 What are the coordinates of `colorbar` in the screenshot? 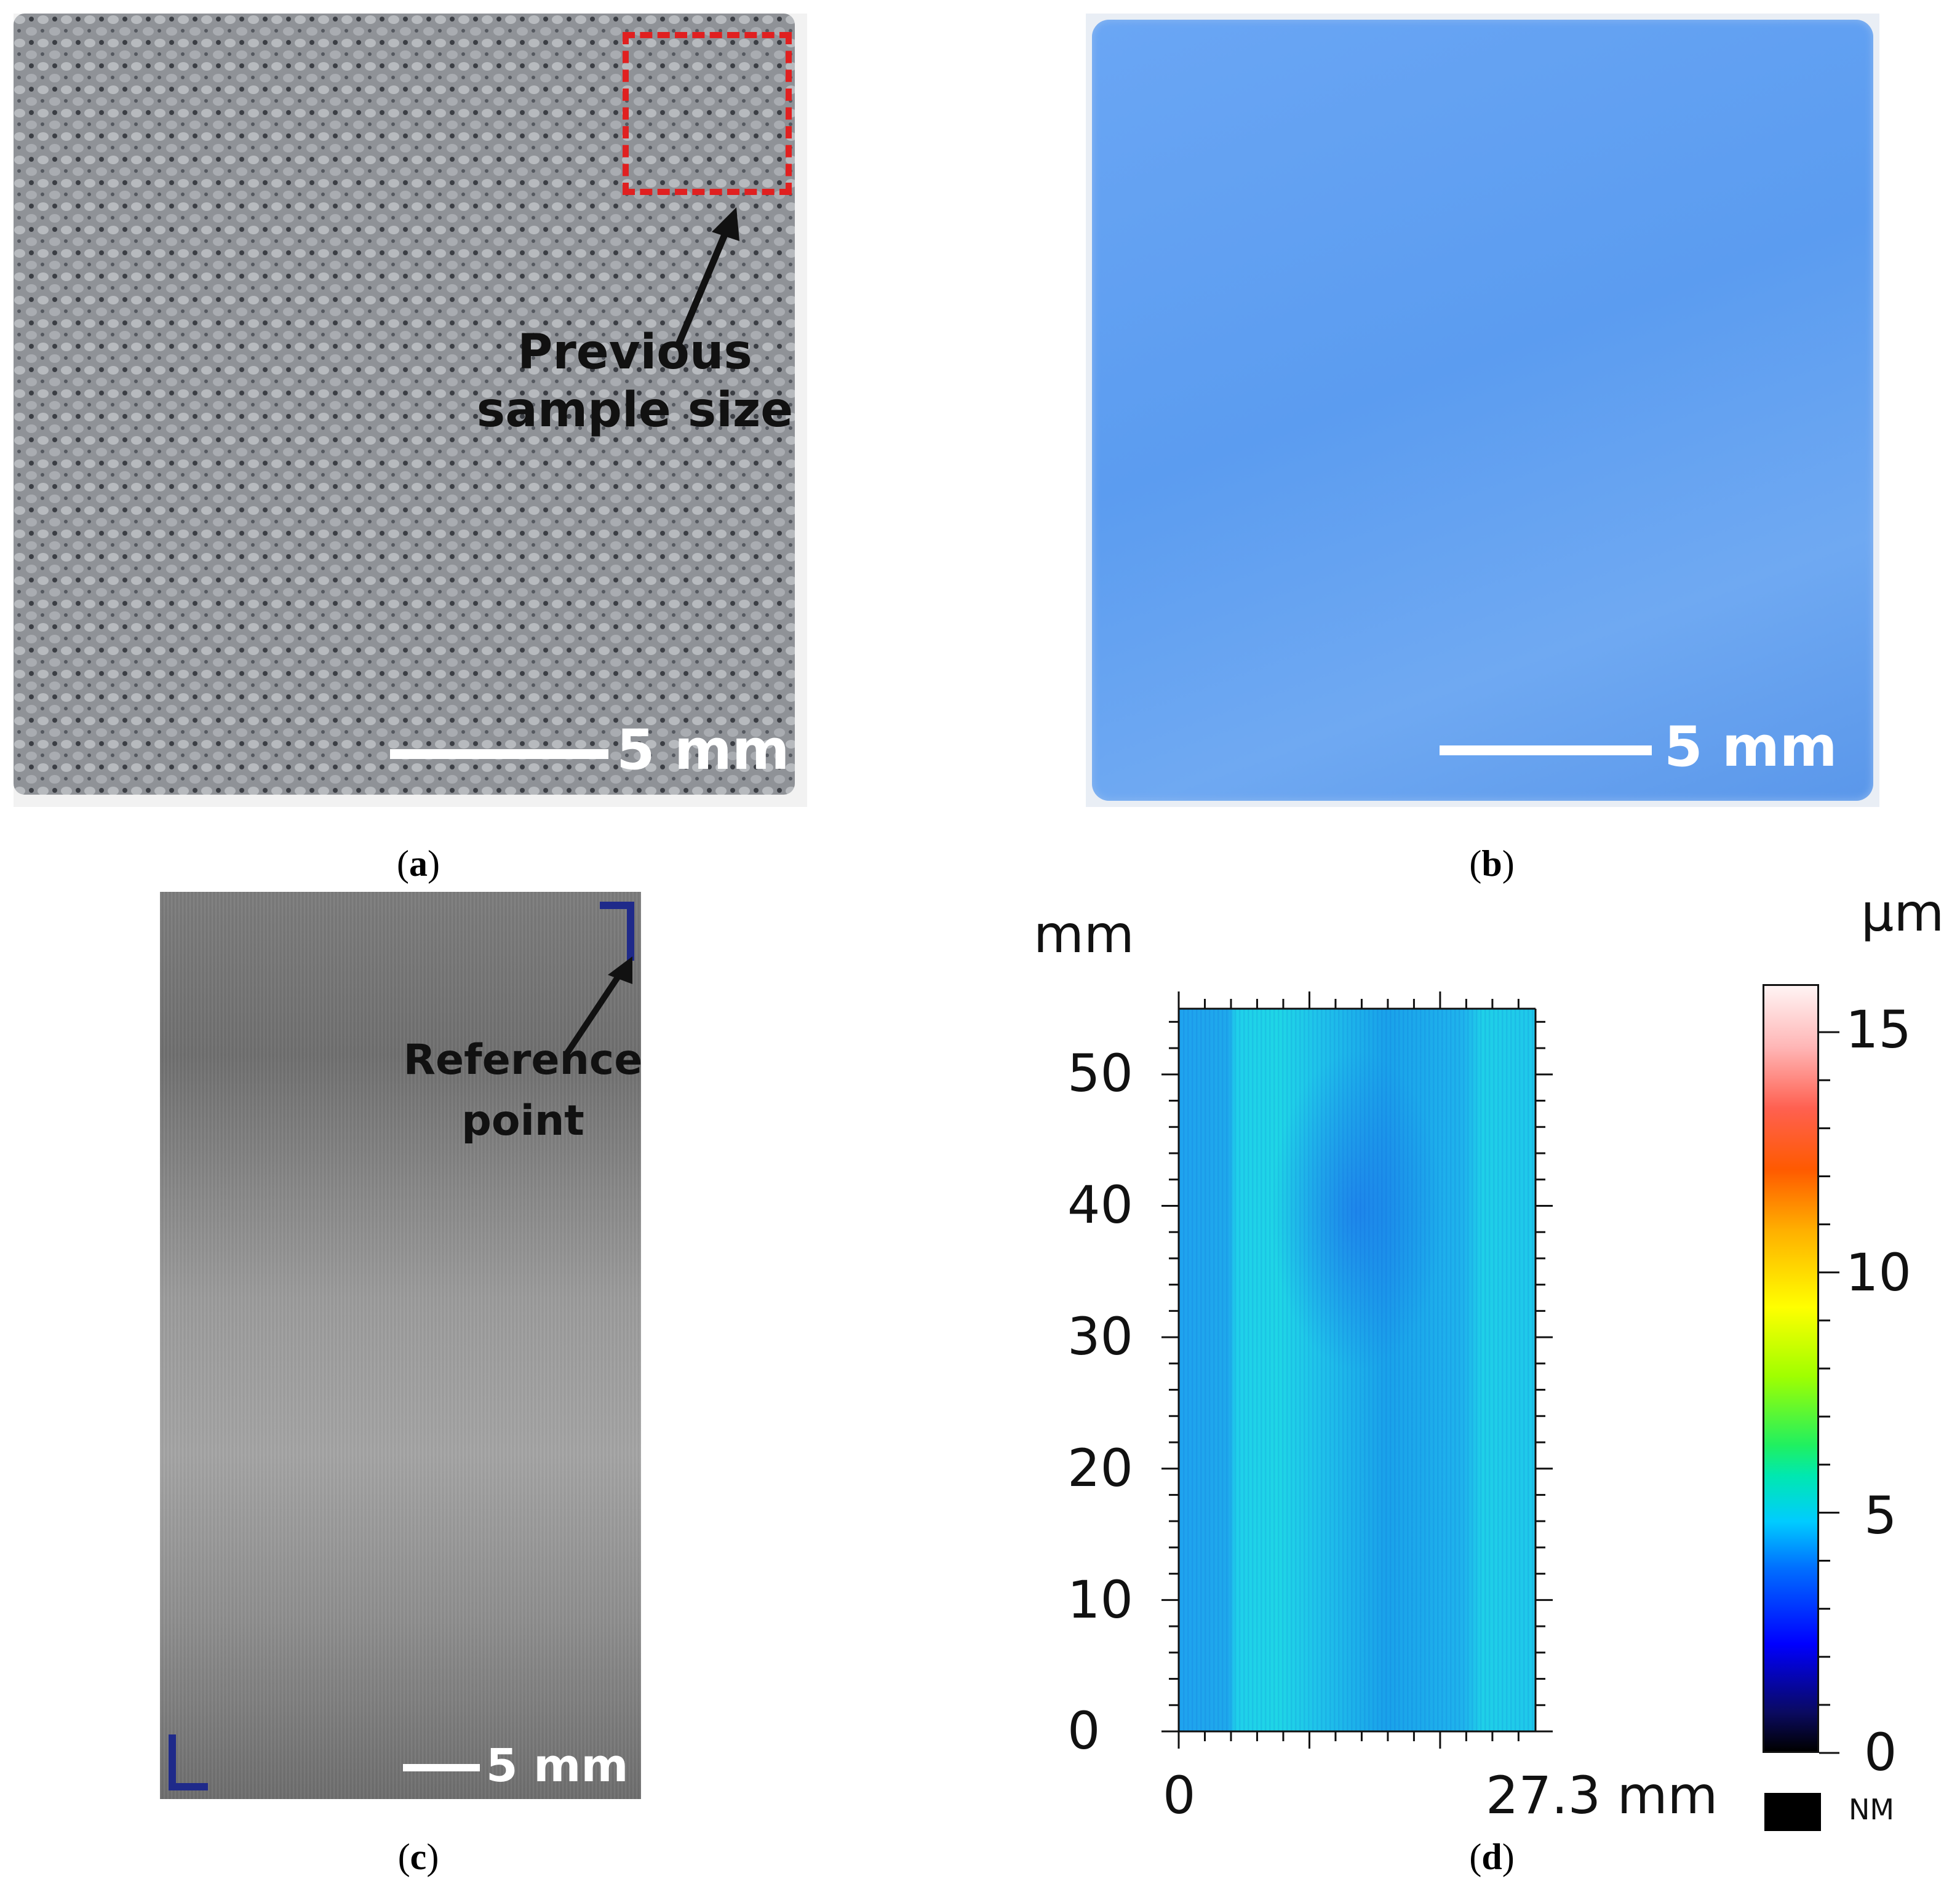 It's located at (1791, 1368).